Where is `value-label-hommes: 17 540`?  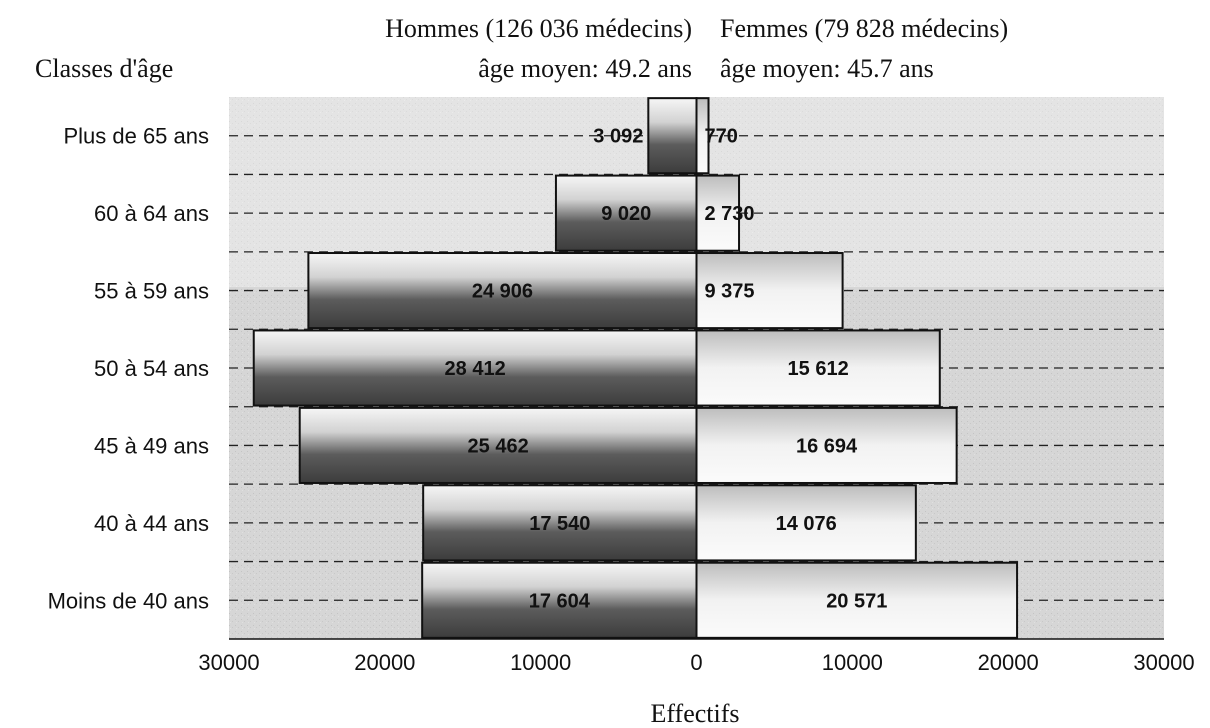
value-label-hommes: 17 540 is located at coordinates (559, 524).